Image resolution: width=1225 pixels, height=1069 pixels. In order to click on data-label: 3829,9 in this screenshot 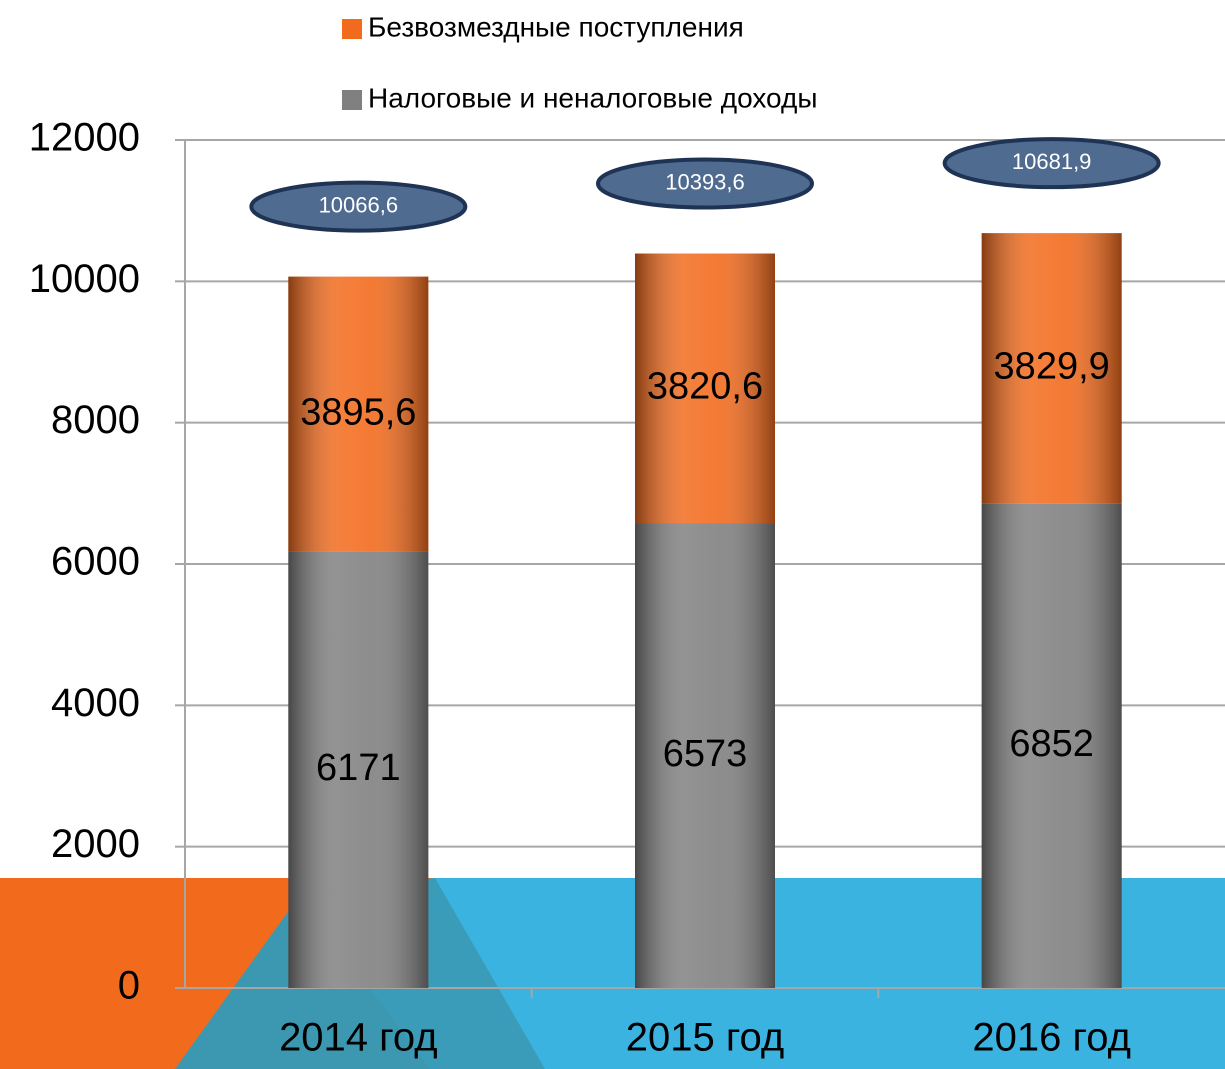, I will do `click(1052, 367)`.